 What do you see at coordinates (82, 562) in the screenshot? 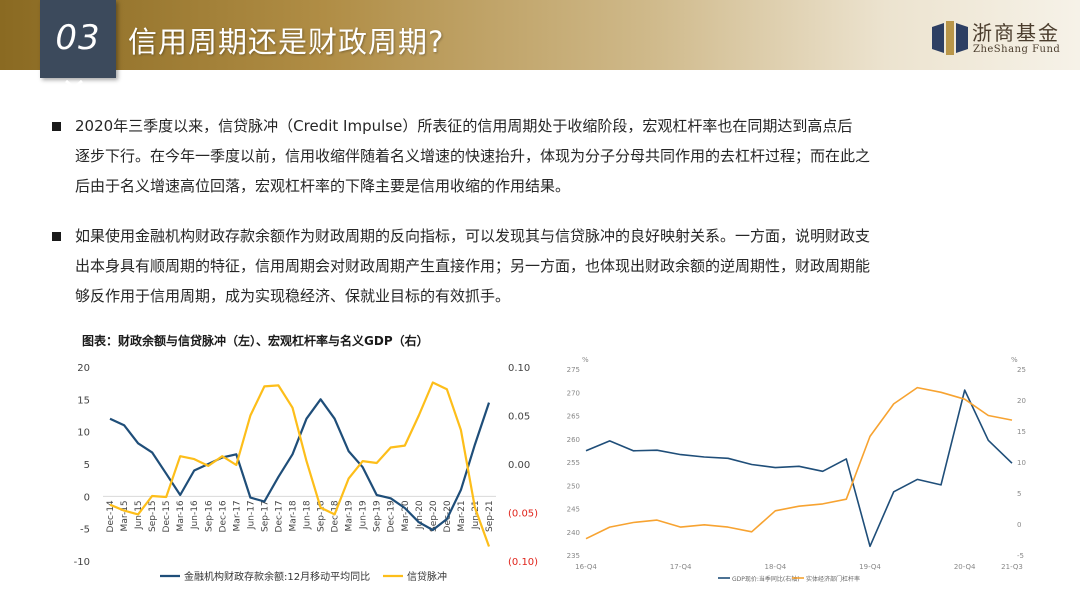
I see `y-left-tick-label: -10` at bounding box center [82, 562].